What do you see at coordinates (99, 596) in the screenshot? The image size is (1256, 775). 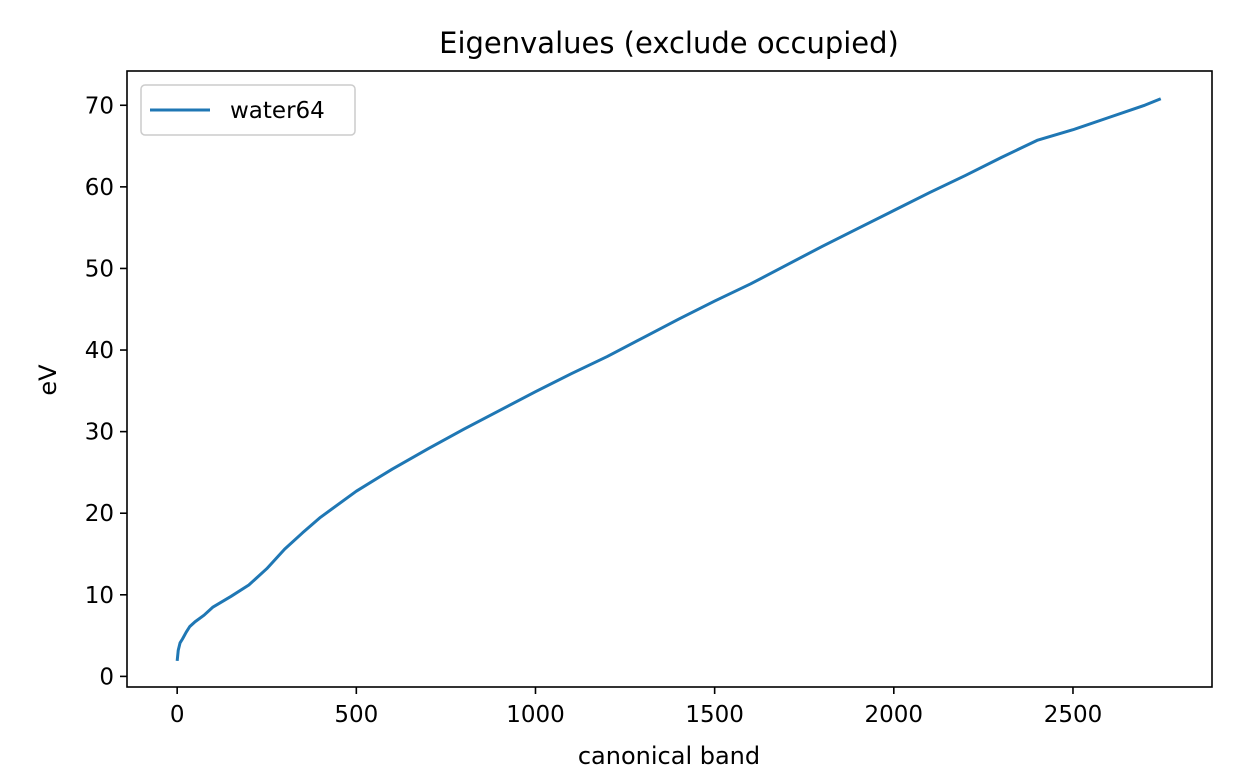 I see `y-tick-label: 10` at bounding box center [99, 596].